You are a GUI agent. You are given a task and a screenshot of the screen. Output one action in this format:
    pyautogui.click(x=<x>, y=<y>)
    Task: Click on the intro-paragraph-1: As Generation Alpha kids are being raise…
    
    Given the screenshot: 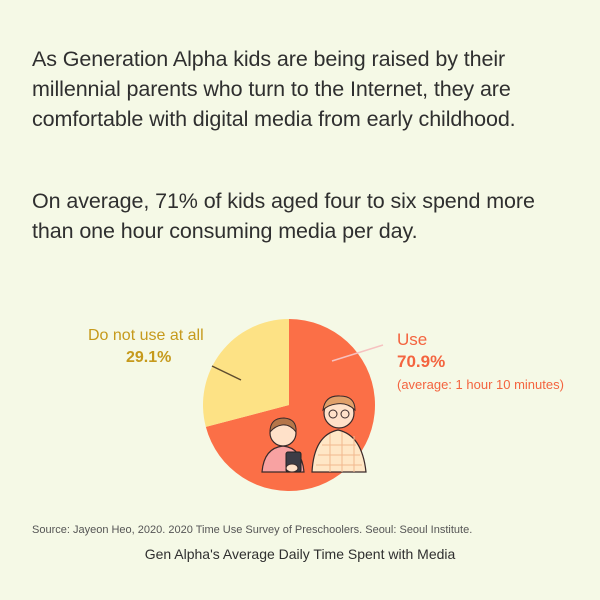 What is the action you would take?
    pyautogui.click(x=274, y=89)
    